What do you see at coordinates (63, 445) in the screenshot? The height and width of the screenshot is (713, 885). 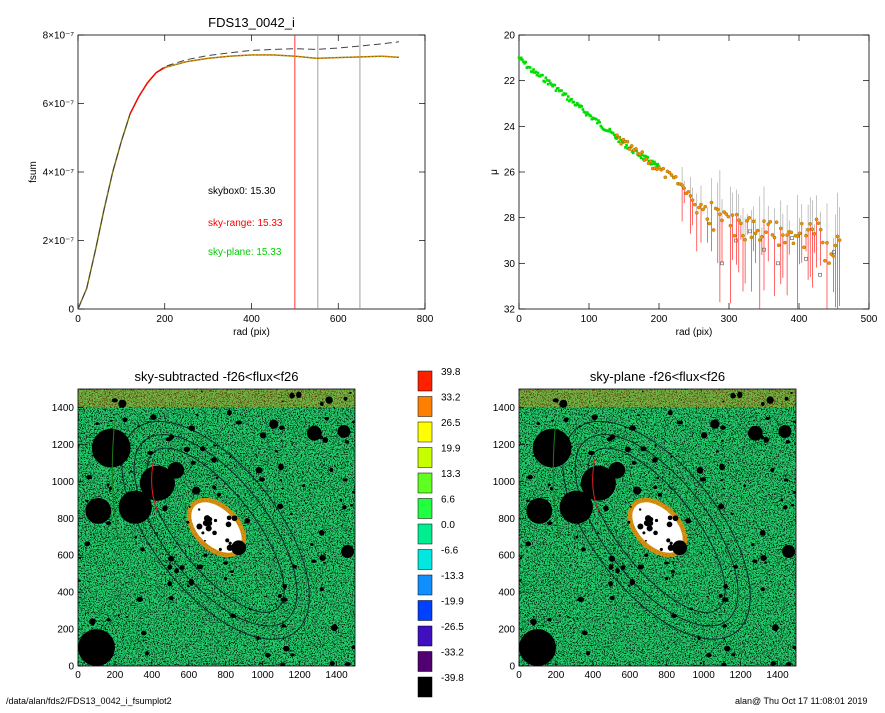 I see `y-tick-label: 1200` at bounding box center [63, 445].